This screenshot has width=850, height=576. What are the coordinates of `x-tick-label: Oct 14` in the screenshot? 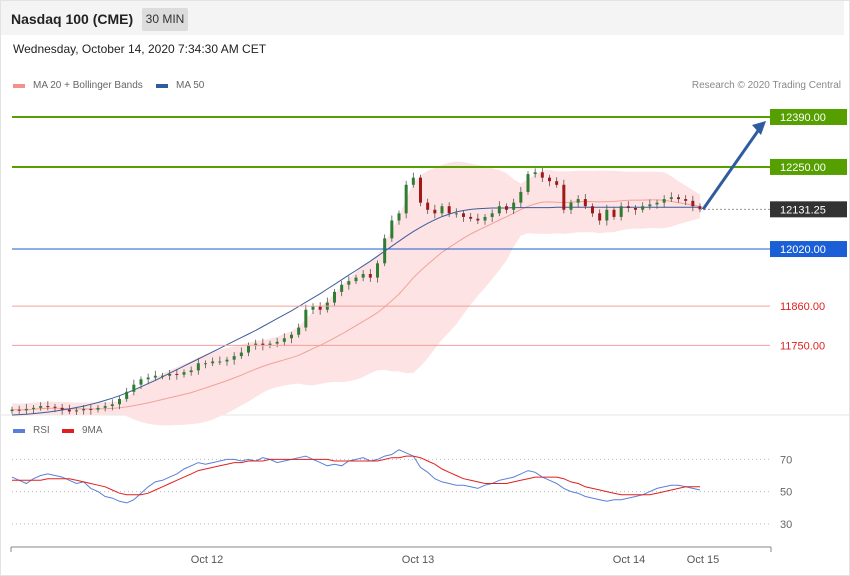 It's located at (629, 560).